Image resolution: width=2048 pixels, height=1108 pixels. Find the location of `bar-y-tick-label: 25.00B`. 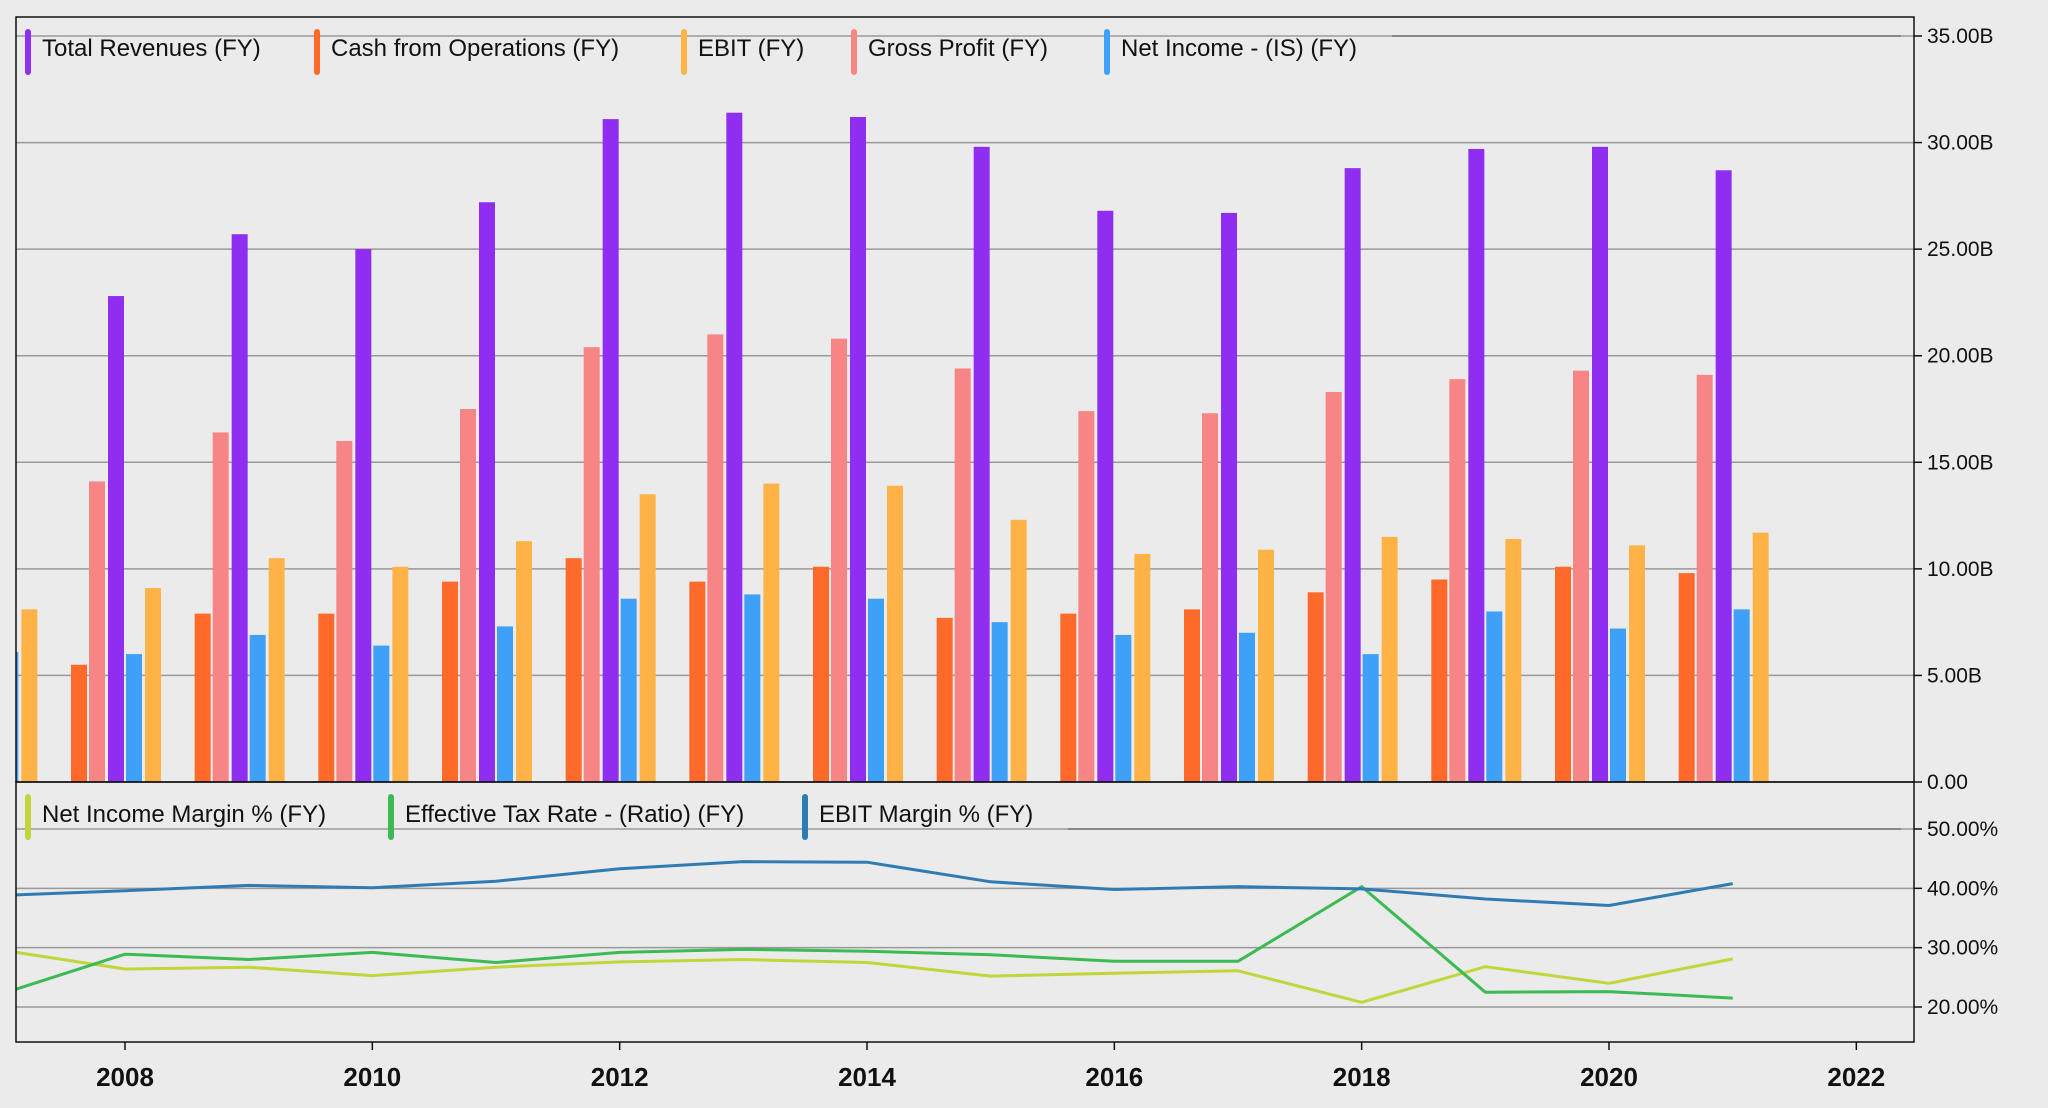

bar-y-tick-label: 25.00B is located at coordinates (1960, 249).